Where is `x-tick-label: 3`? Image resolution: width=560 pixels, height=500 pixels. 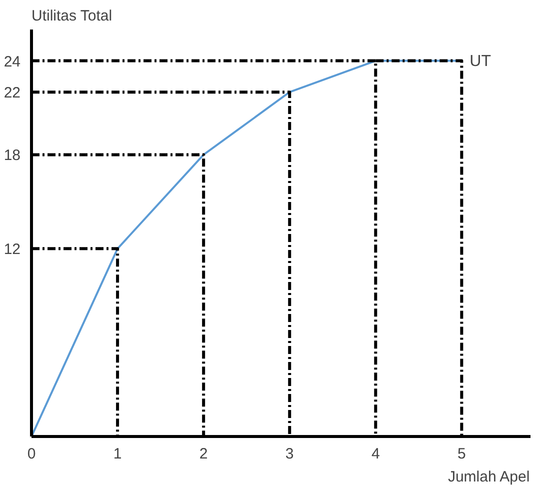
x-tick-label: 3 is located at coordinates (289, 454).